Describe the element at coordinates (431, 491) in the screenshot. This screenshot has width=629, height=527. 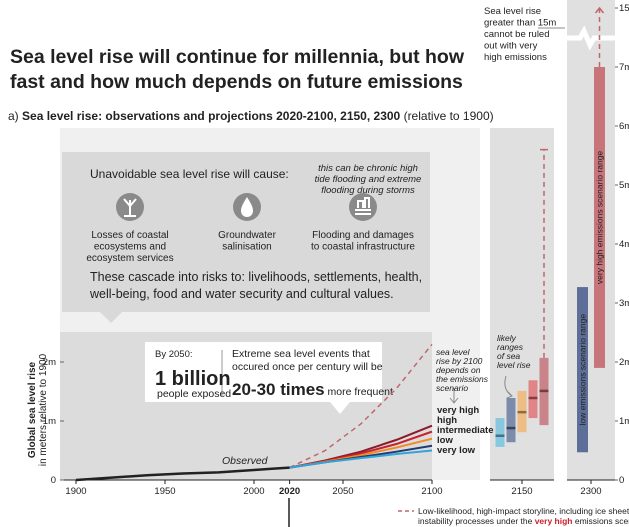
I see `x-tick-label: 2100` at that location.